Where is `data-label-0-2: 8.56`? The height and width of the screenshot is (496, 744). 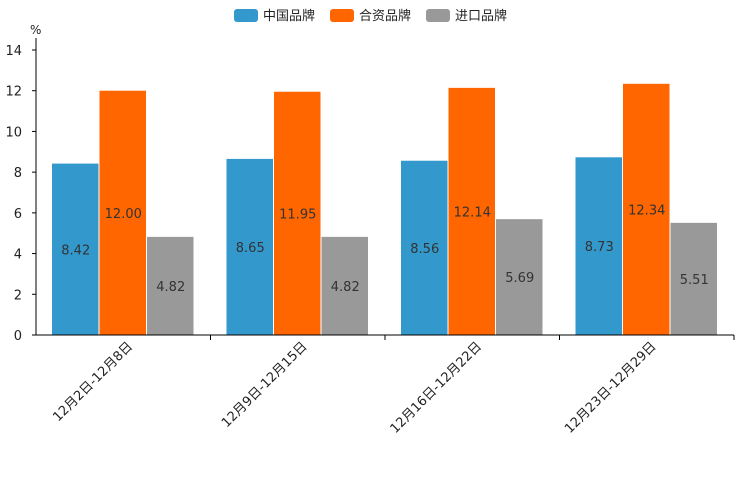 data-label-0-2: 8.56 is located at coordinates (424, 249).